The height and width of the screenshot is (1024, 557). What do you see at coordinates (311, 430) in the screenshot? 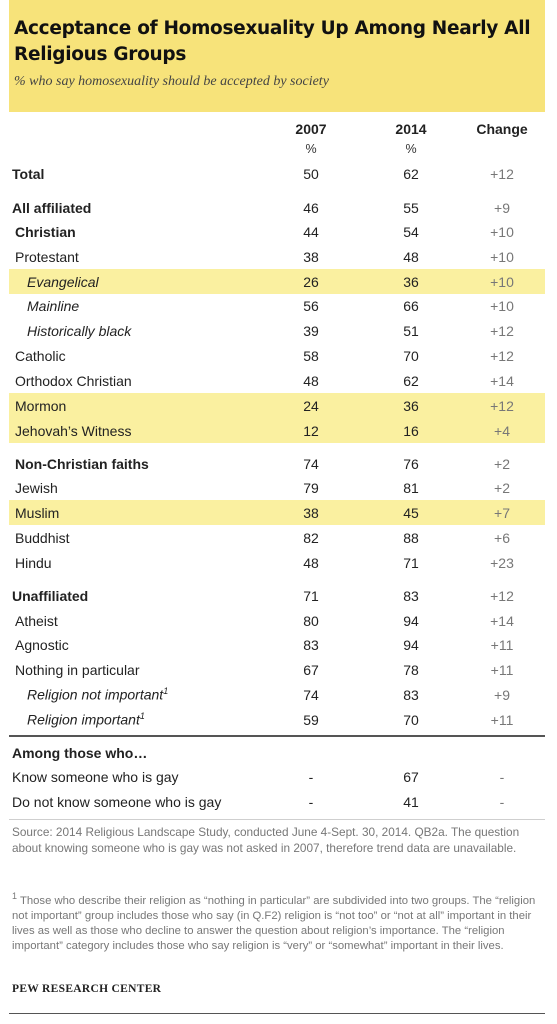
I see `value-2007: 12` at bounding box center [311, 430].